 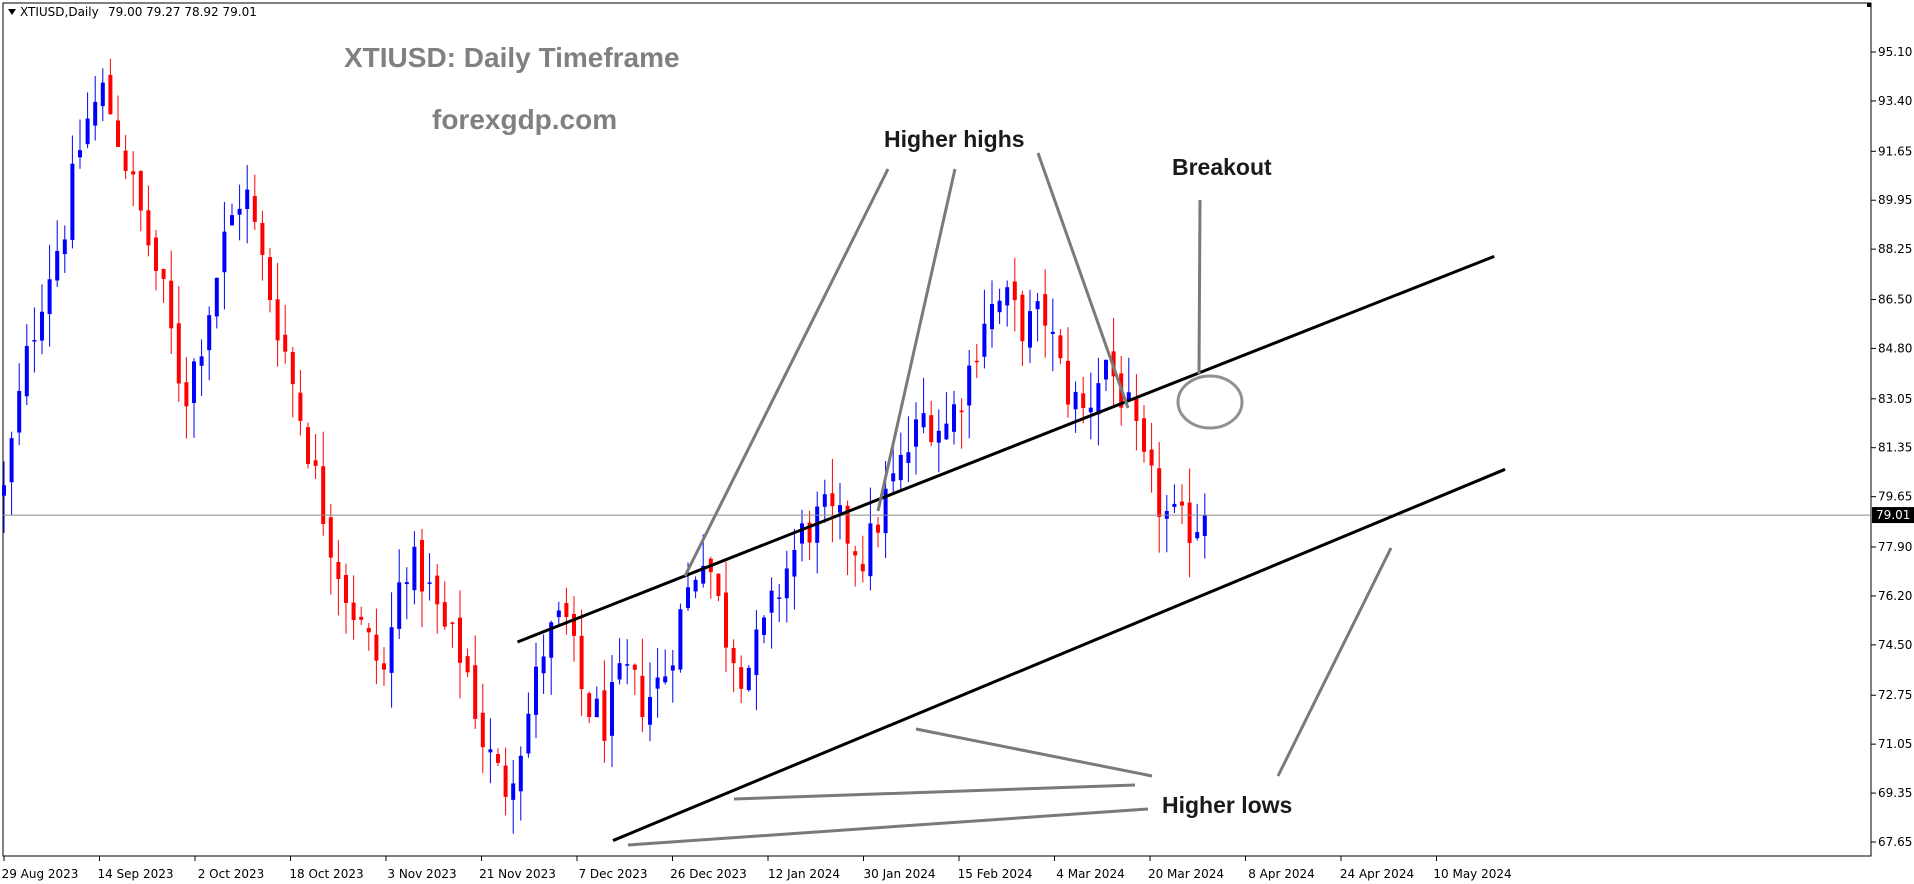 What do you see at coordinates (1186, 874) in the screenshot?
I see `x-tick-label: 20 Mar 2024` at bounding box center [1186, 874].